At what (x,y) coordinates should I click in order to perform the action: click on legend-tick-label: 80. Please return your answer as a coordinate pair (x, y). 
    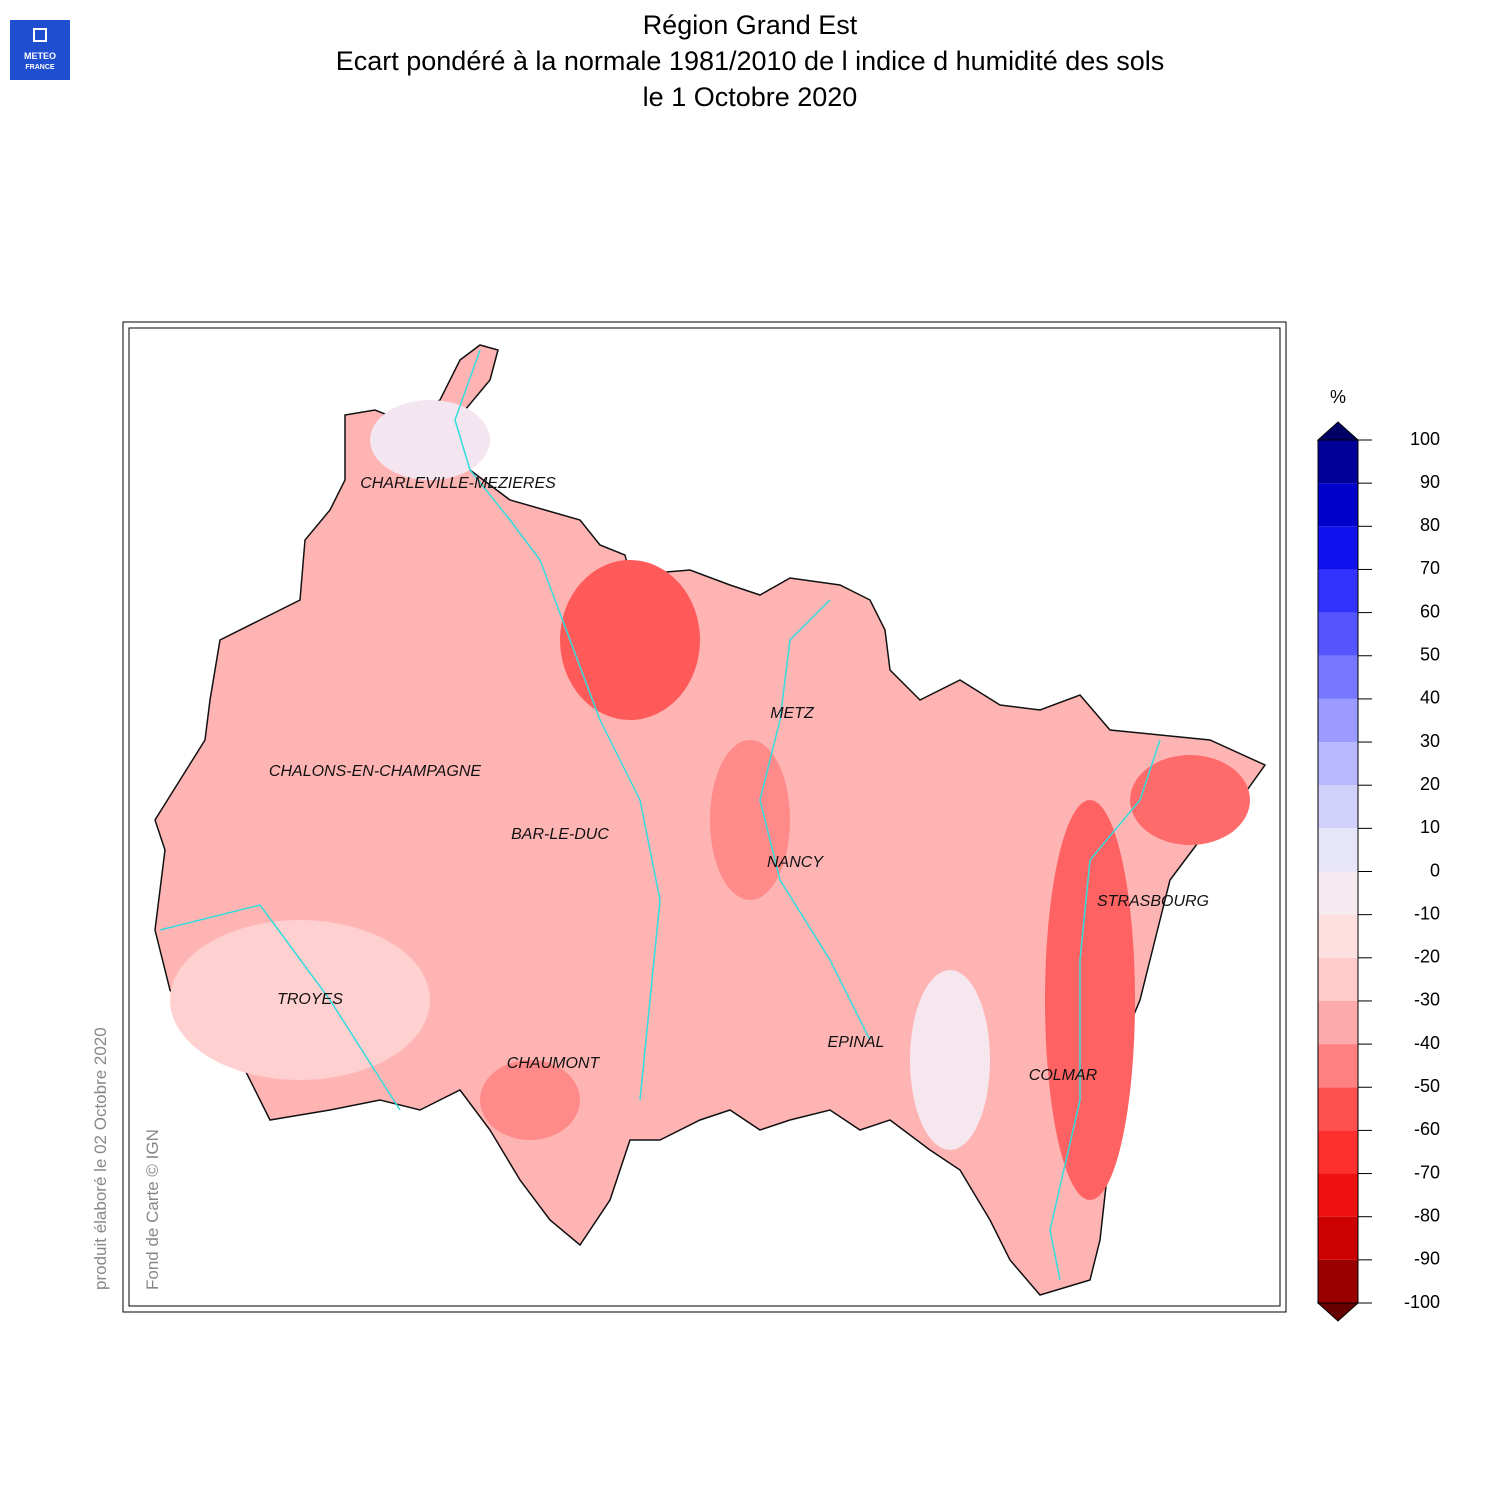
    Looking at the image, I should click on (1430, 525).